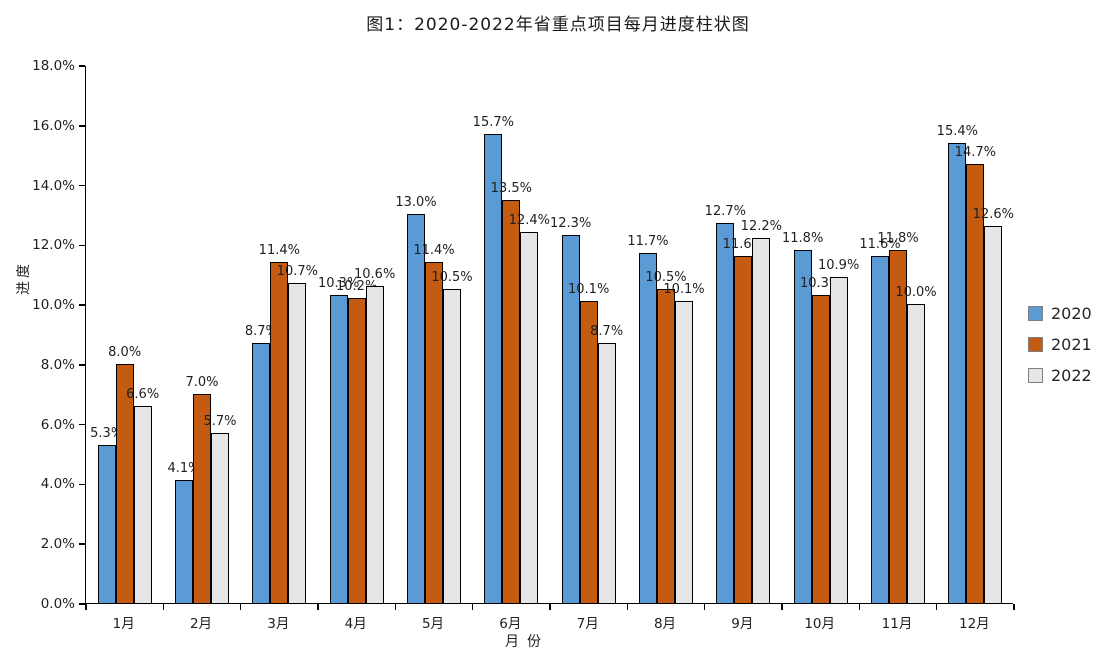  Describe the element at coordinates (993, 414) in the screenshot. I see `bar-2022-12月` at that location.